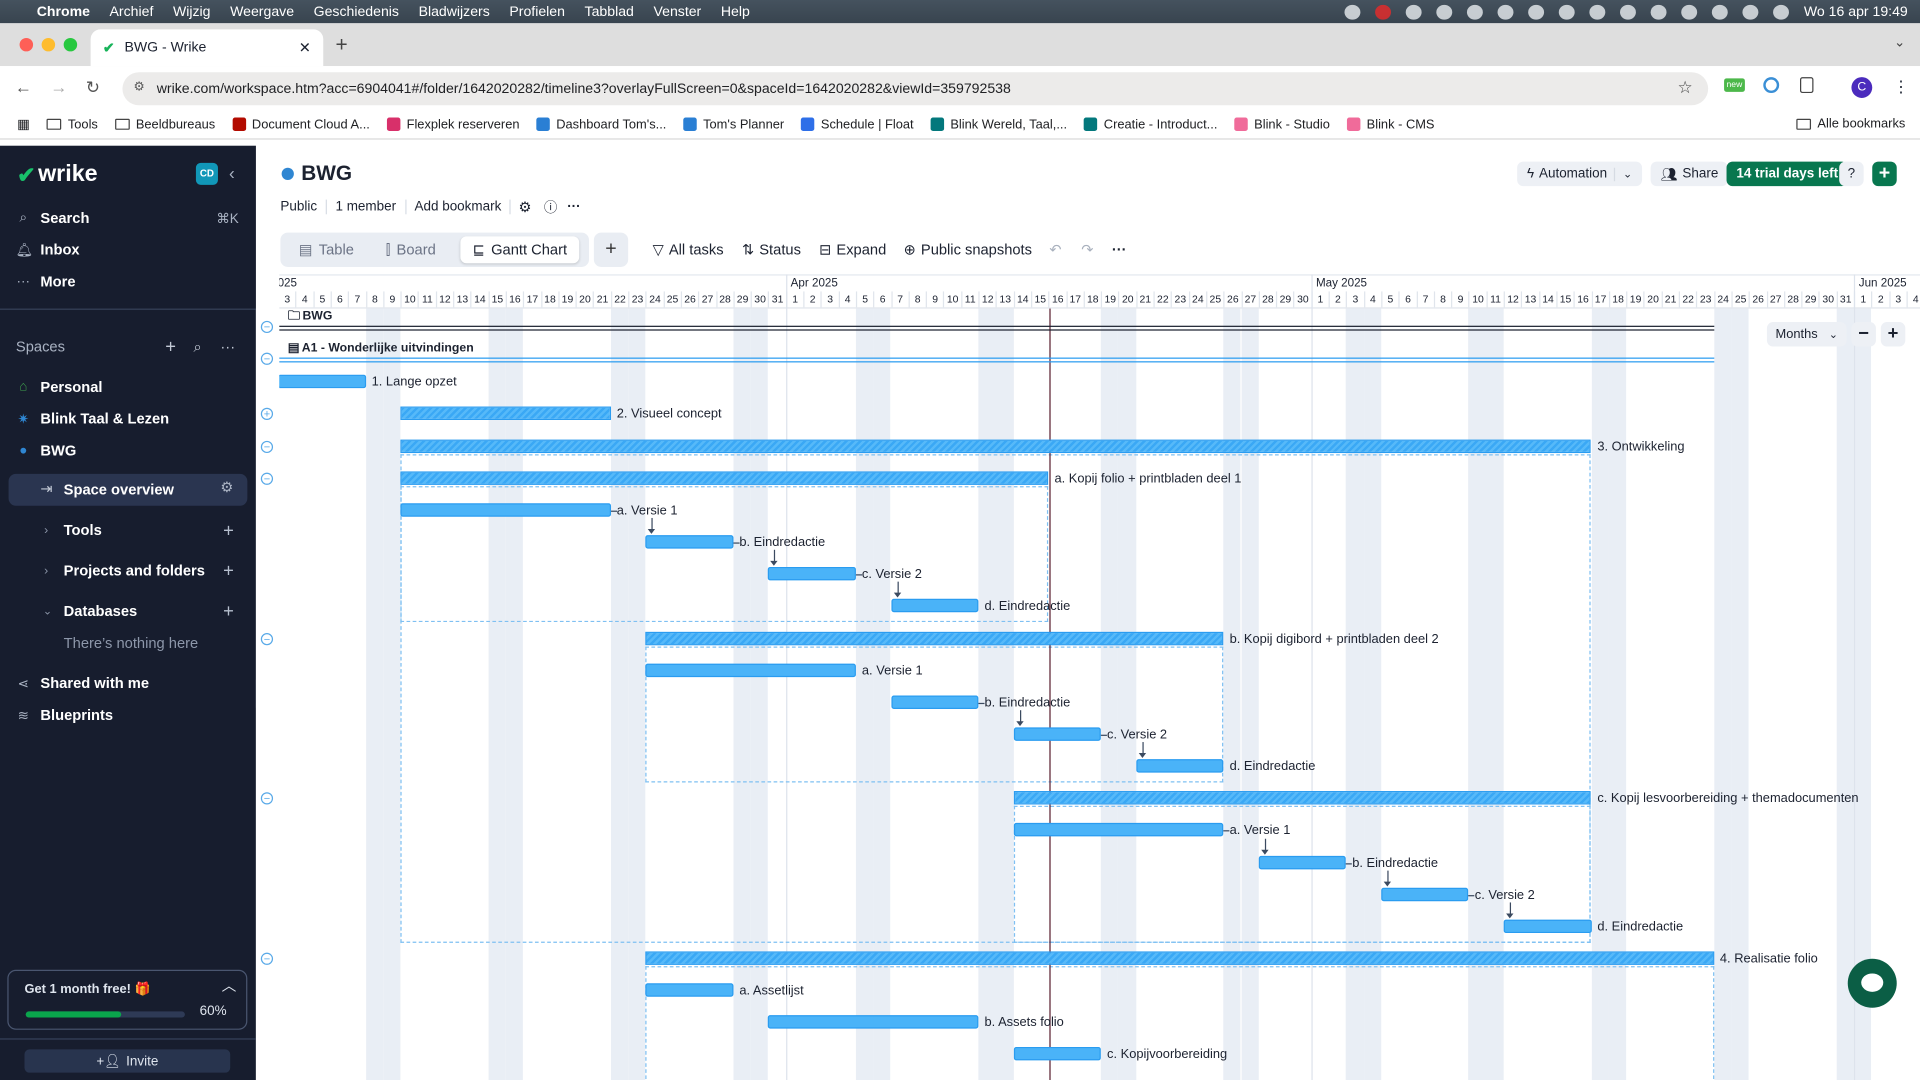 This screenshot has height=1080, width=1920. What do you see at coordinates (735, 11) in the screenshot?
I see `menu-help: Help` at bounding box center [735, 11].